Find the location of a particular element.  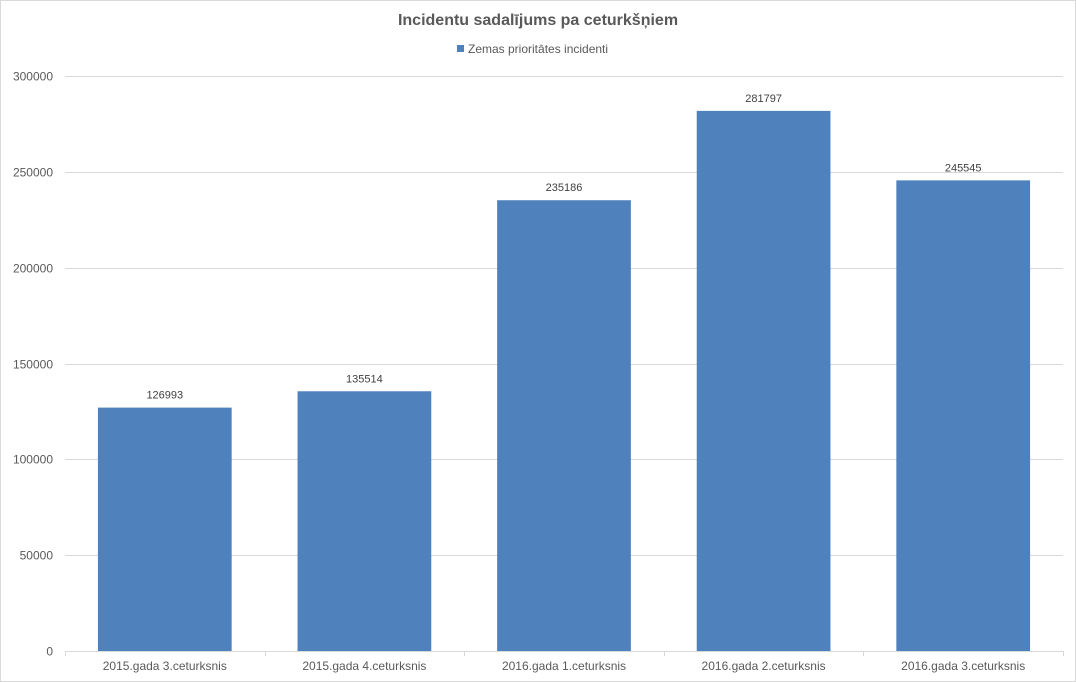

y-tick-label: 200000 is located at coordinates (33, 269).